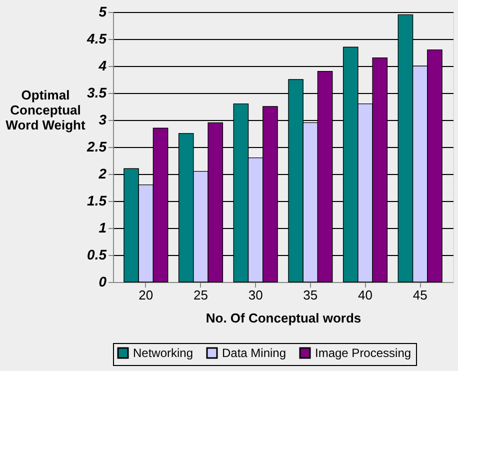 This screenshot has width=499, height=458. Describe the element at coordinates (284, 318) in the screenshot. I see `x-axis-title: No. Of Conceptual words` at that location.